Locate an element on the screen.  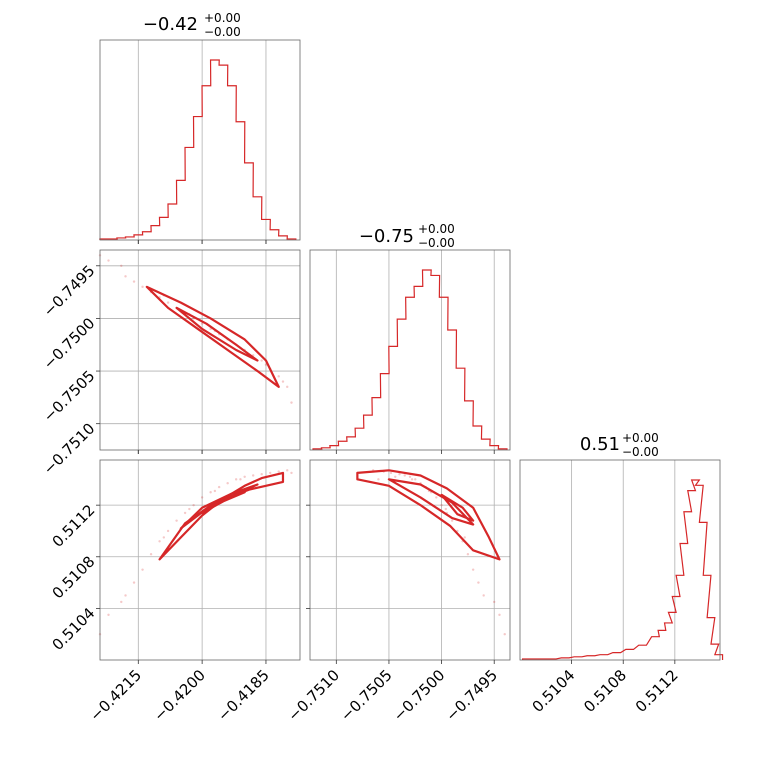
ytick-label-1-1: −0.7505 is located at coordinates (69, 396).